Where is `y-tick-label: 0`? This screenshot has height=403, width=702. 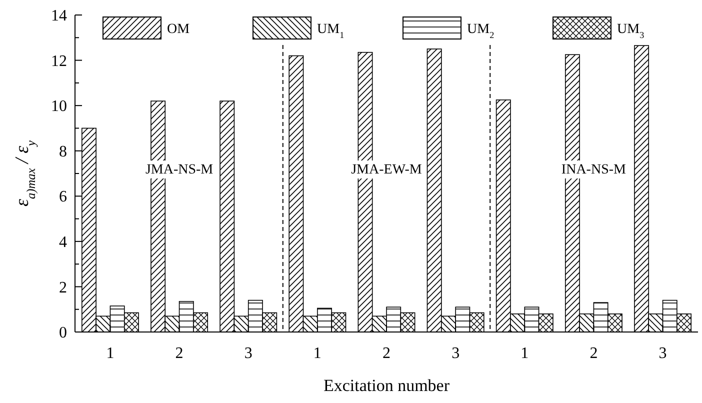
y-tick-label: 0 is located at coordinates (63, 333).